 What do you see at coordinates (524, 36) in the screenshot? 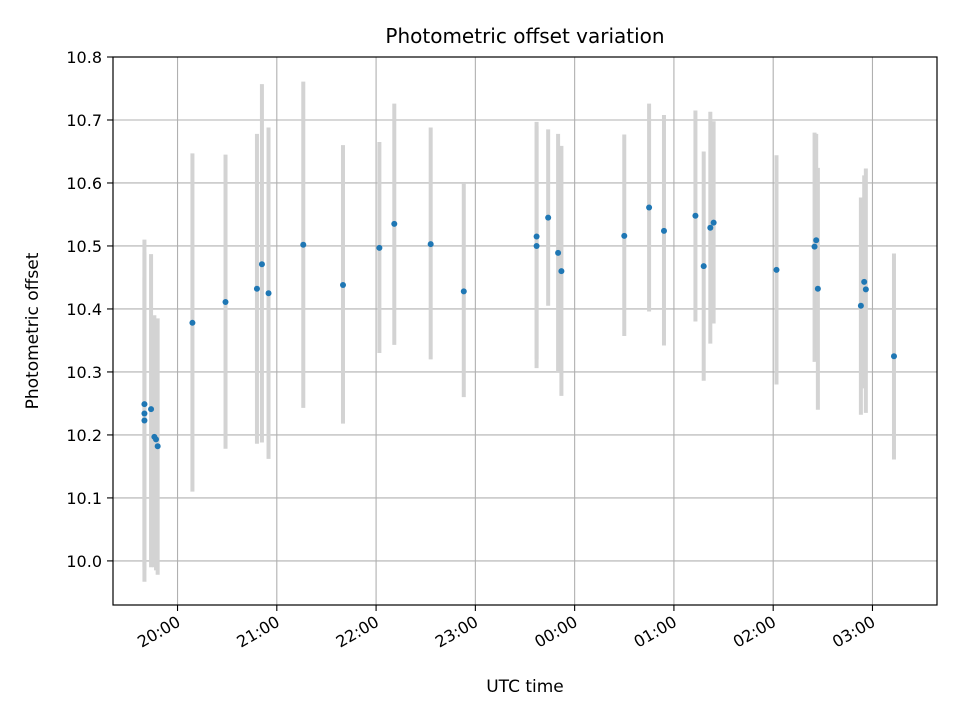
I see `chart-title: Photometric offset variation` at bounding box center [524, 36].